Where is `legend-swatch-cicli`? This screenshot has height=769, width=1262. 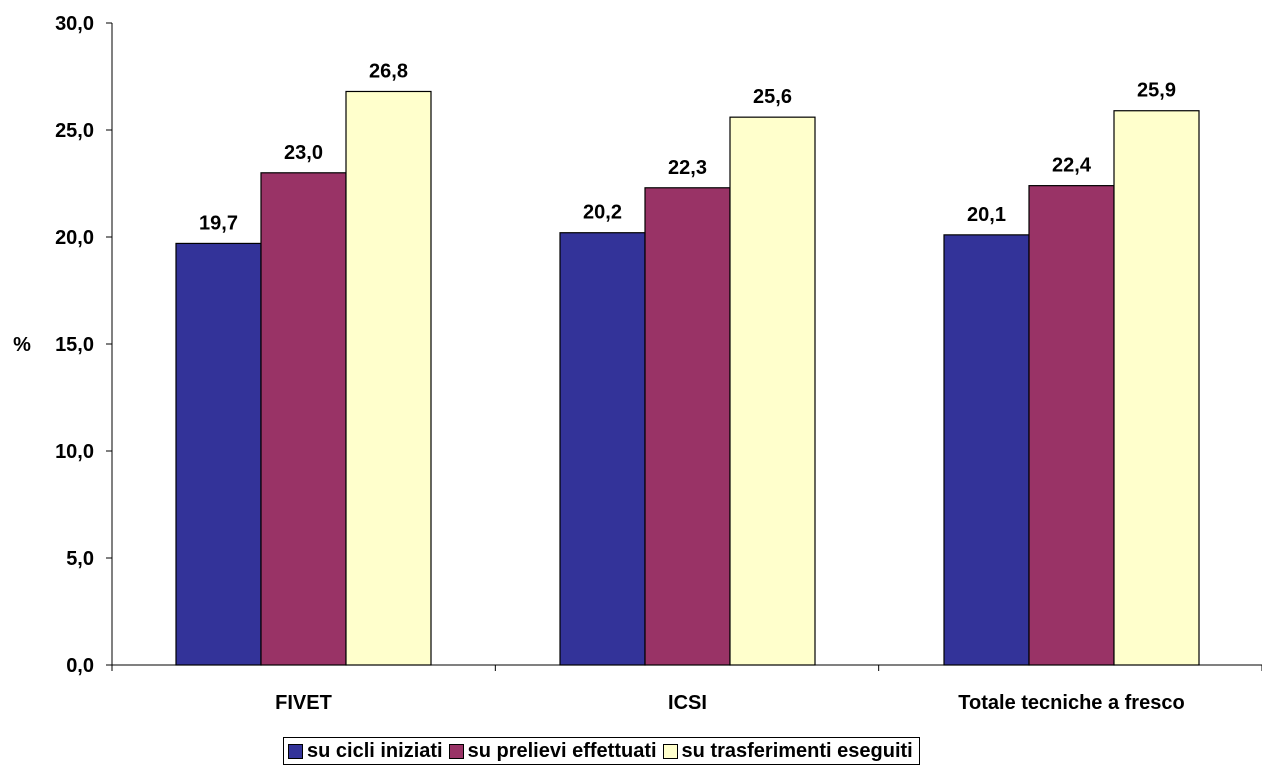
legend-swatch-cicli is located at coordinates (295, 751).